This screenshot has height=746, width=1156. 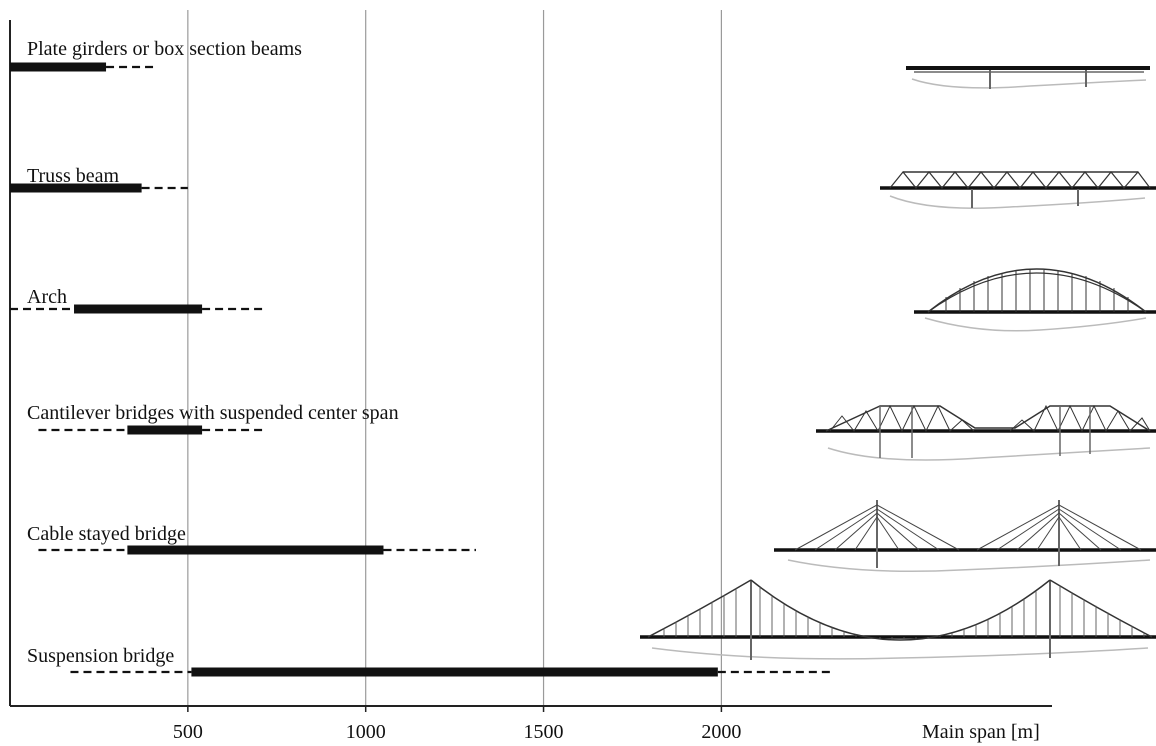 I want to click on arch-bridge-solid-range, so click(x=138, y=309).